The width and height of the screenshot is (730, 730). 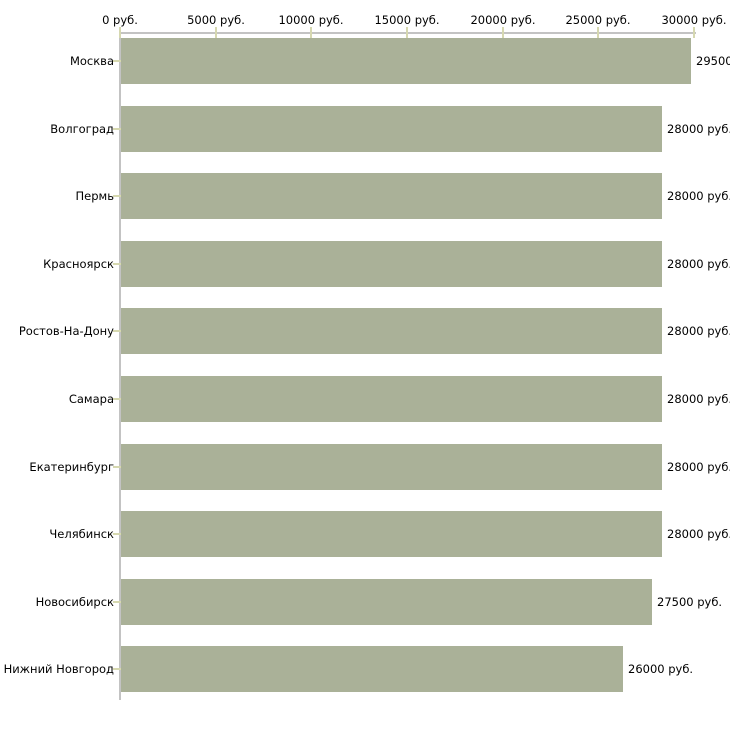 What do you see at coordinates (598, 20) in the screenshot?
I see `x-axis-tick-label: 25000 руб.` at bounding box center [598, 20].